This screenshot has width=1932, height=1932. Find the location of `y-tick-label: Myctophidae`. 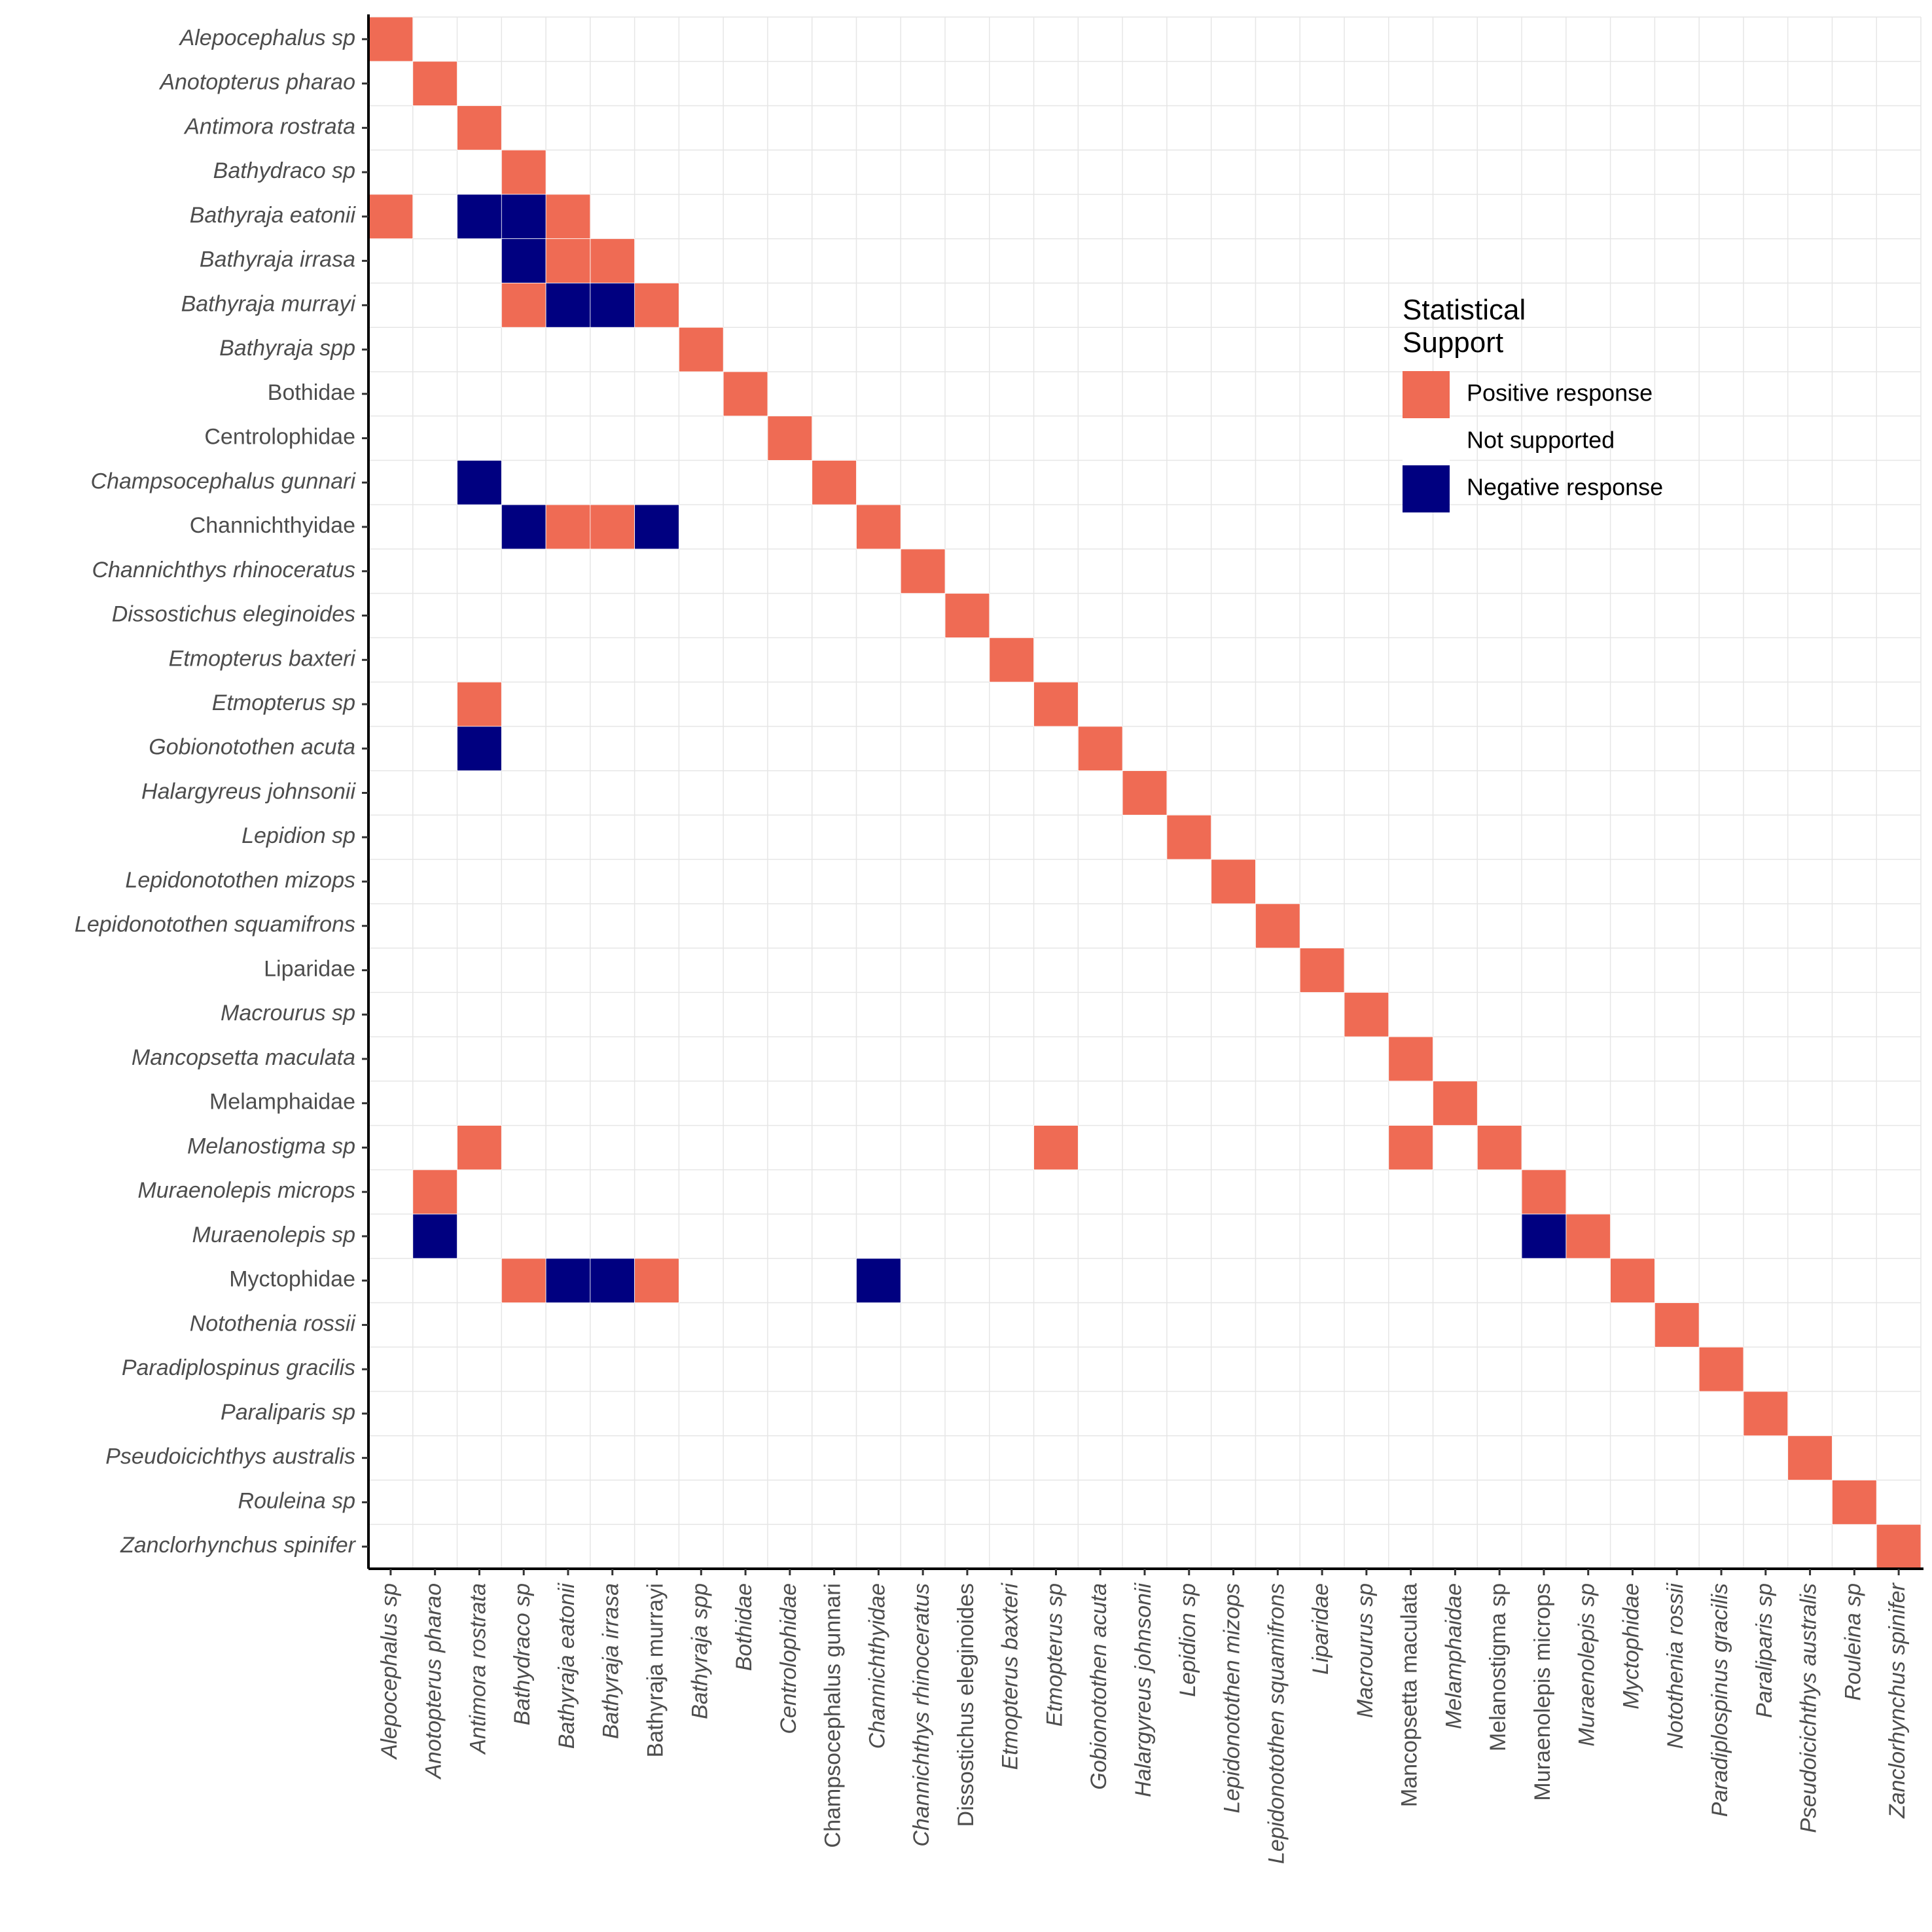

y-tick-label: Myctophidae is located at coordinates (292, 1279).